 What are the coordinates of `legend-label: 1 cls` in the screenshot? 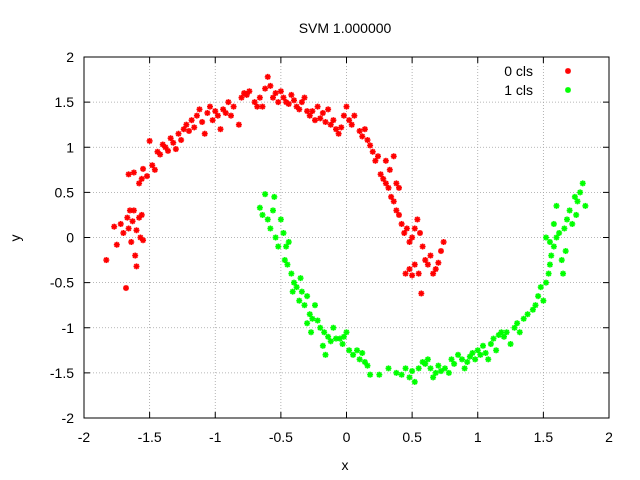 It's located at (518, 90).